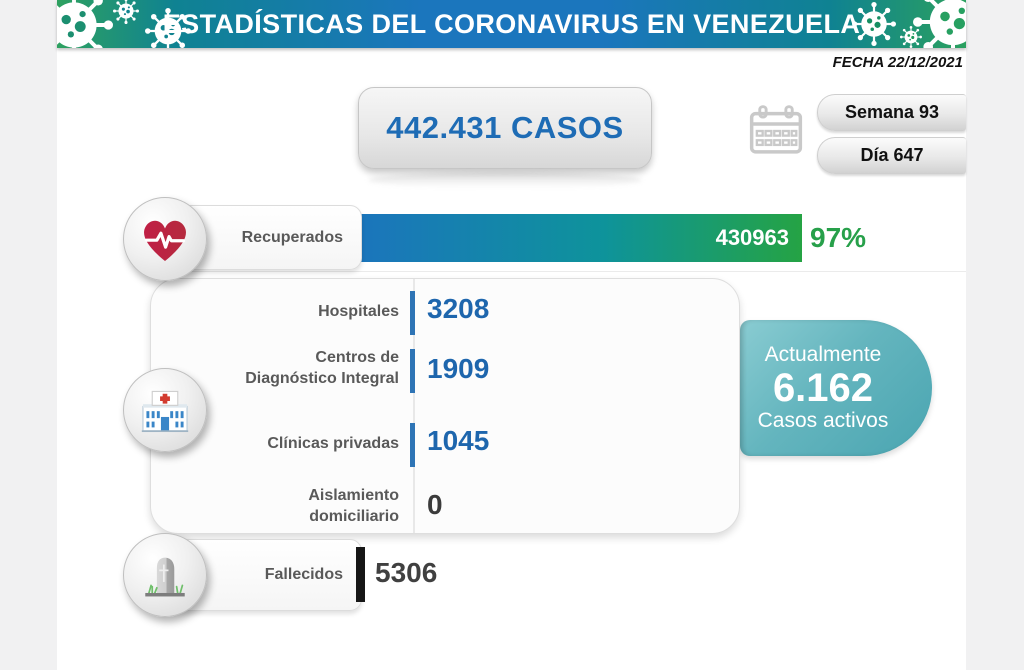 The height and width of the screenshot is (670, 1024). I want to click on total-cases-value: 442.431 CASOS, so click(505, 127).